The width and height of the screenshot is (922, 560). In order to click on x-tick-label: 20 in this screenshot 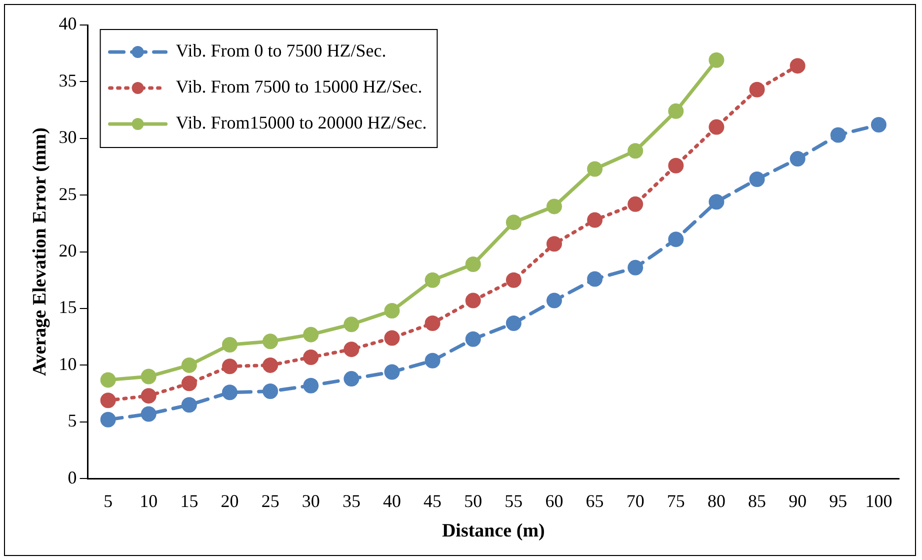, I will do `click(229, 501)`.